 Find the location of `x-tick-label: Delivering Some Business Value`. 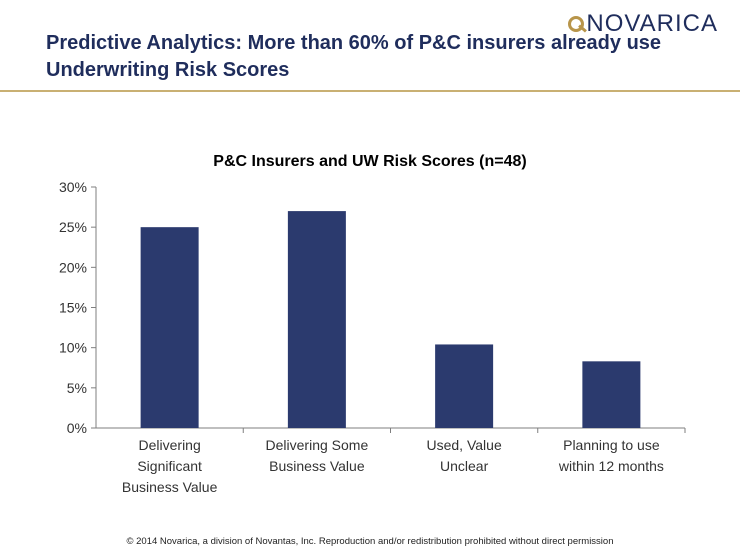

x-tick-label: Delivering Some Business Value is located at coordinates (317, 455).